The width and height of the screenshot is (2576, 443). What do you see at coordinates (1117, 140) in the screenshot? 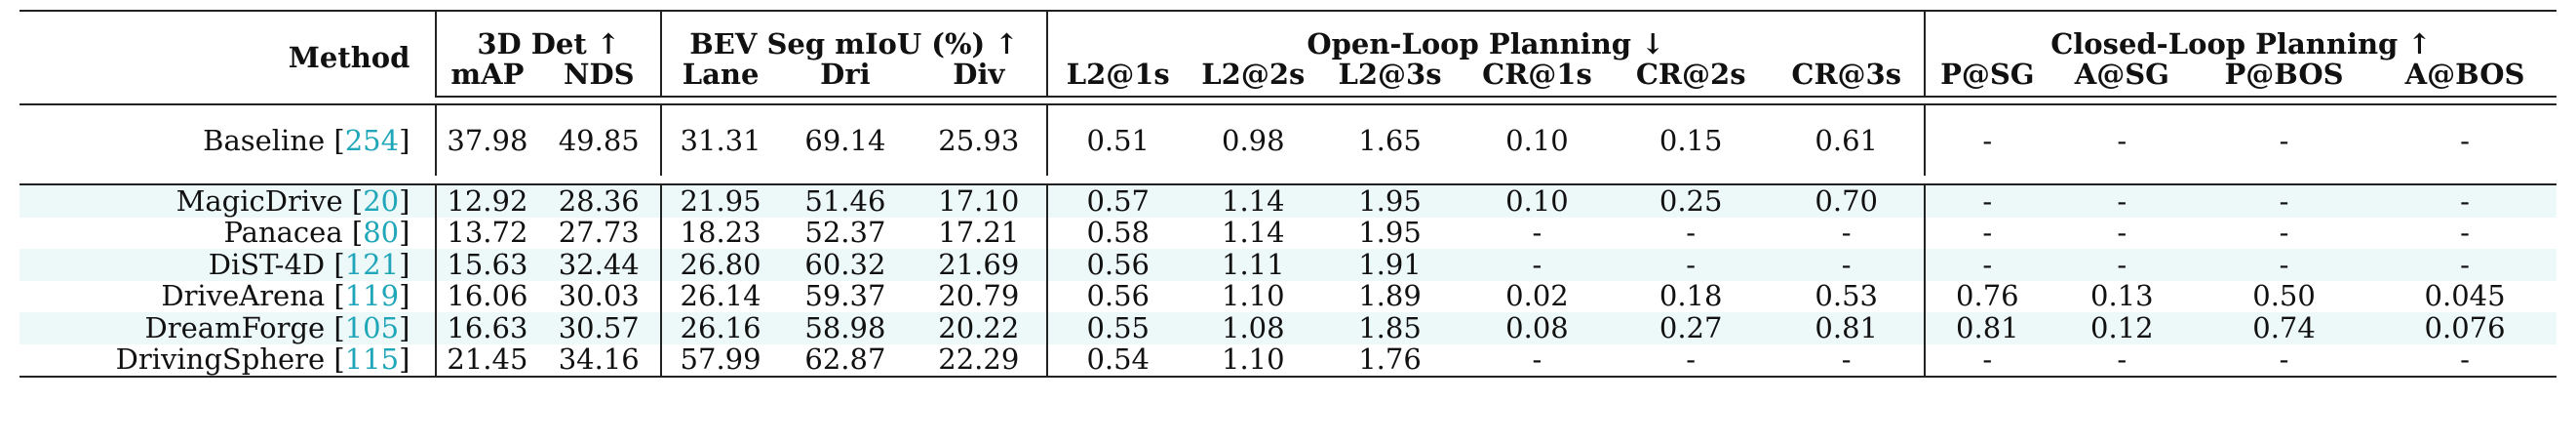
I see `value-cell: 0.51` at bounding box center [1117, 140].